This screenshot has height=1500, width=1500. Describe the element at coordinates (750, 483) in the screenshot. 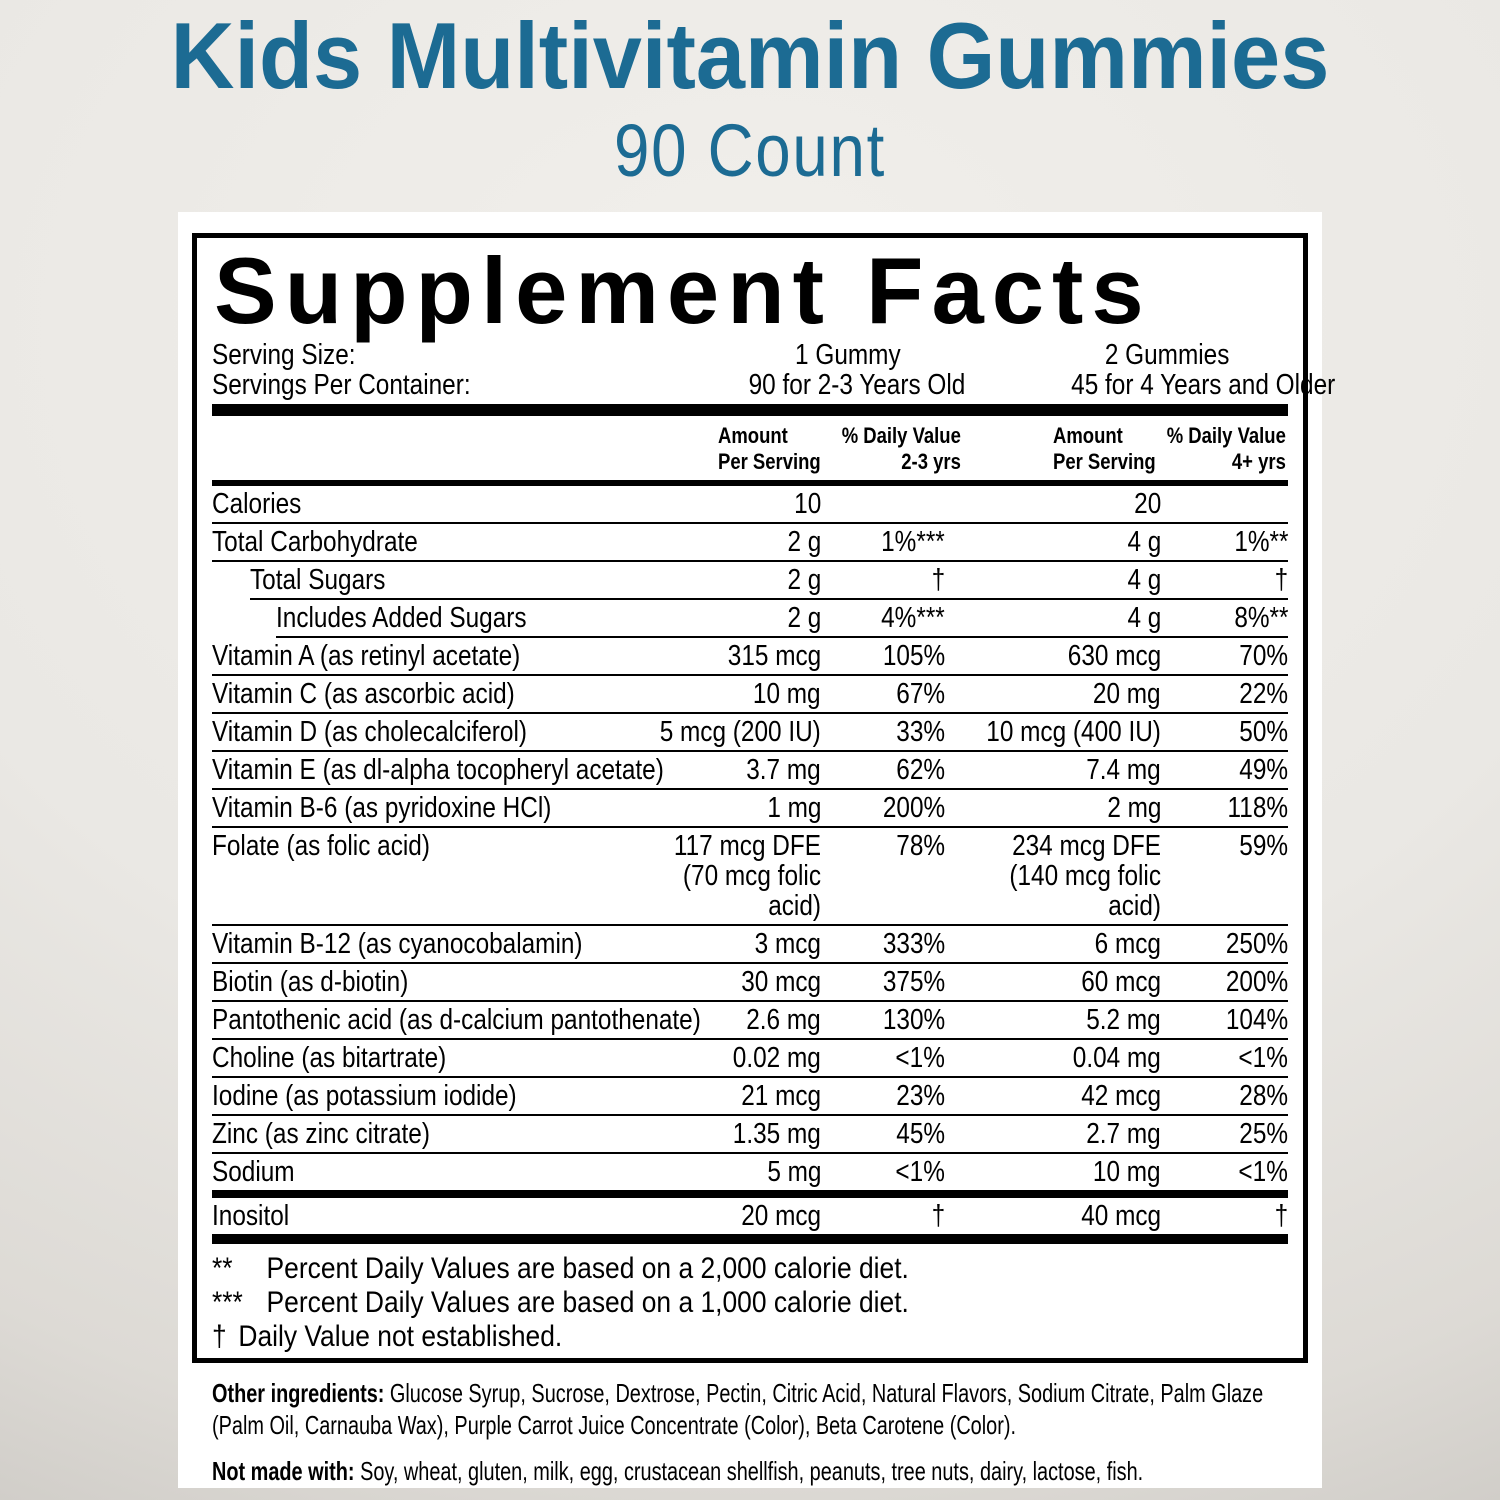

I see `header-divider` at that location.